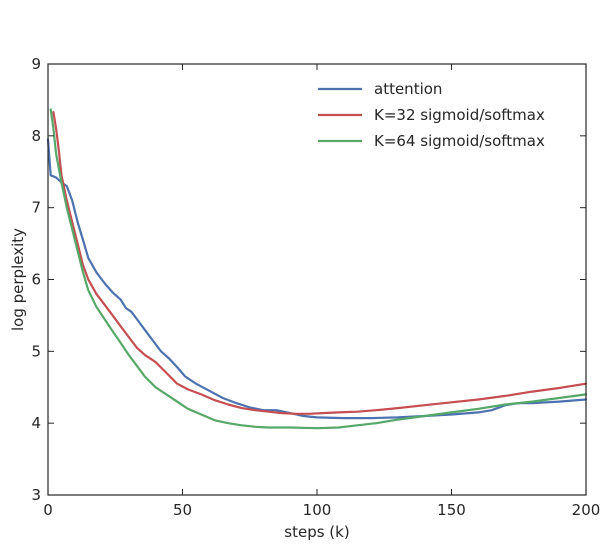  I want to click on x-axis-label: steps (k), so click(316, 532).